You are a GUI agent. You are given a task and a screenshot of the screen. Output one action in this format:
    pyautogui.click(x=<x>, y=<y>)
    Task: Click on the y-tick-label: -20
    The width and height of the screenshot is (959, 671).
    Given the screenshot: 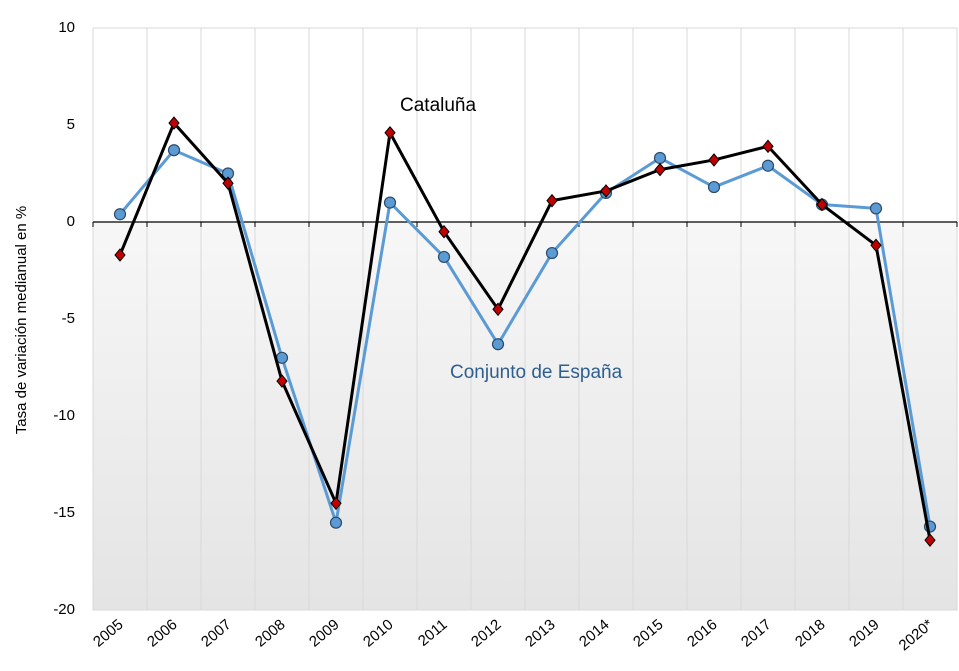 What is the action you would take?
    pyautogui.click(x=64, y=609)
    